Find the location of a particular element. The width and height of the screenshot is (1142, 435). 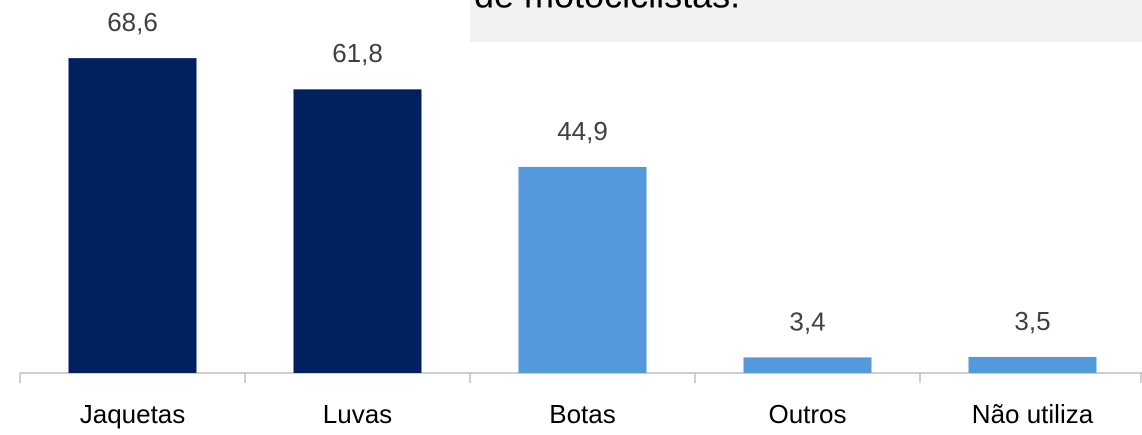

x-tick-label: Jaquetas is located at coordinates (133, 414).